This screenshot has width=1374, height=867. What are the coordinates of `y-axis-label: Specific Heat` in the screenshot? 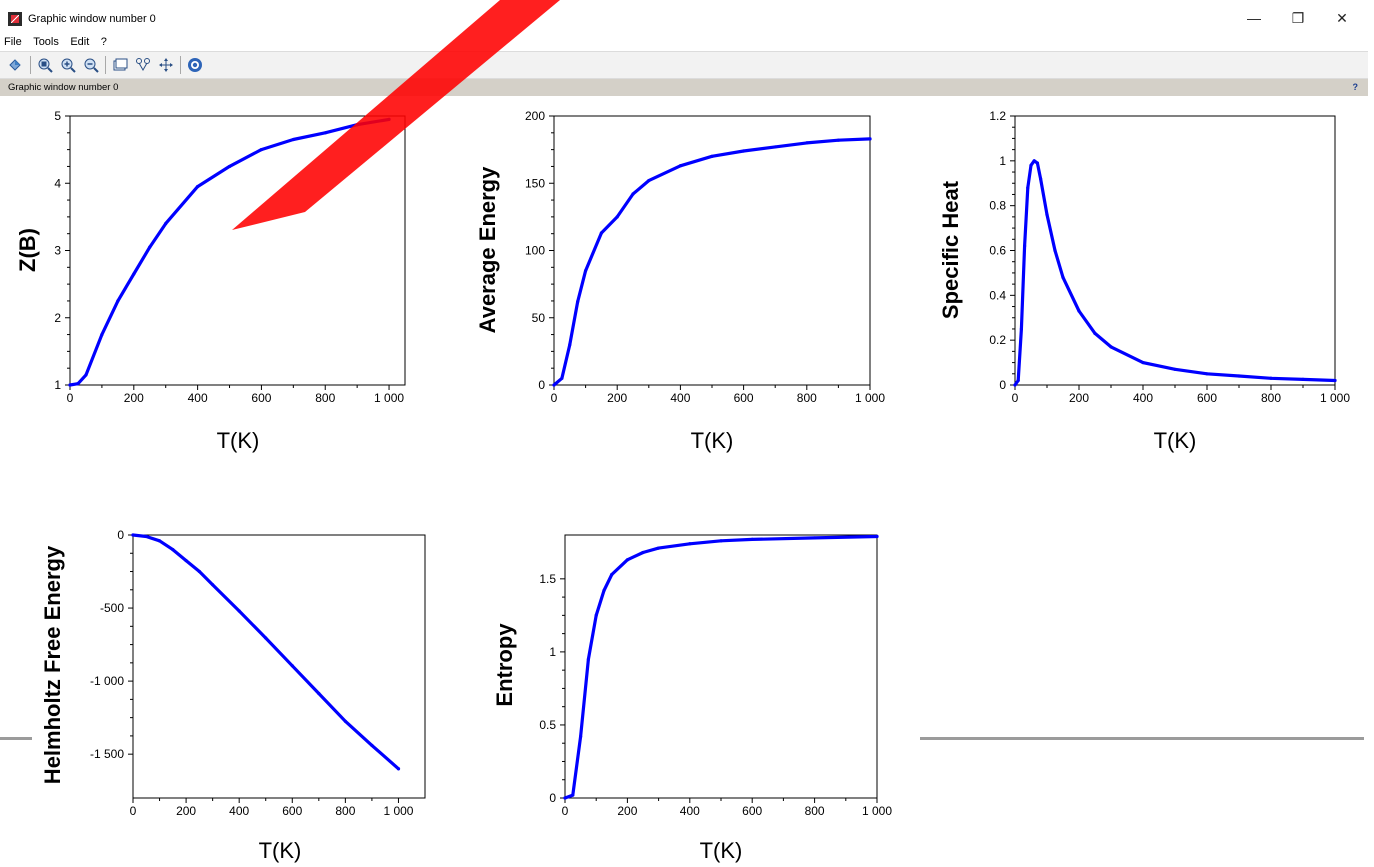 It's located at (950, 249).